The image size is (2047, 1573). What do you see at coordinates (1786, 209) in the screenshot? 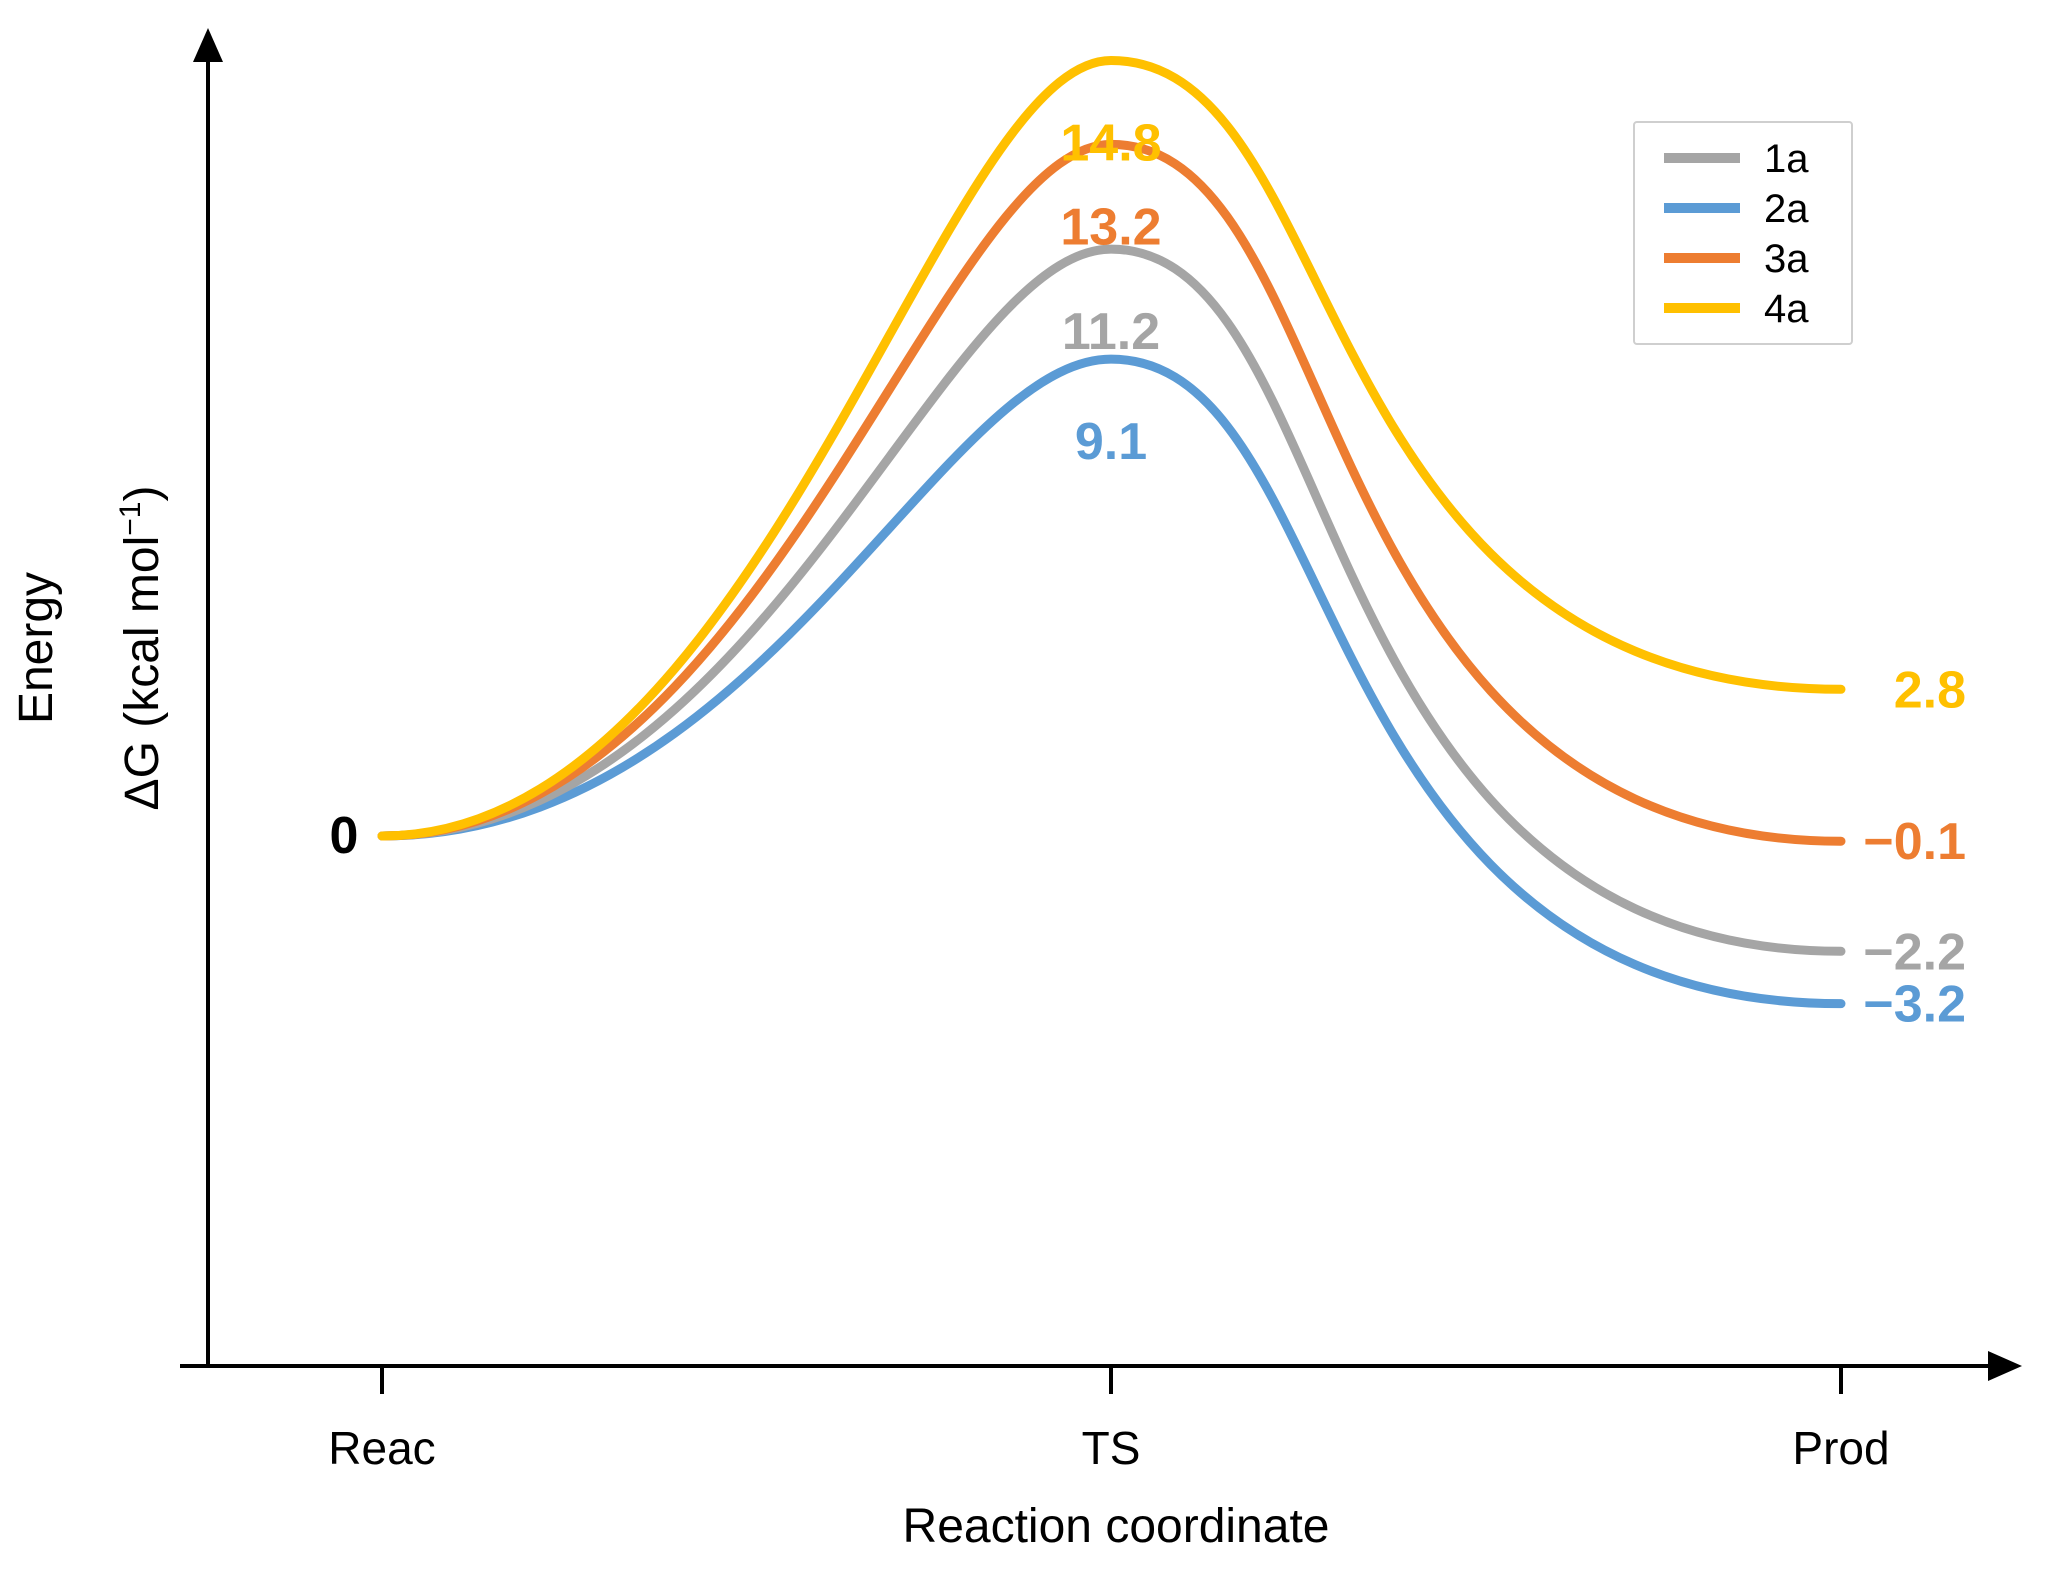
I see `legend-label-2a: 2a` at bounding box center [1786, 209].